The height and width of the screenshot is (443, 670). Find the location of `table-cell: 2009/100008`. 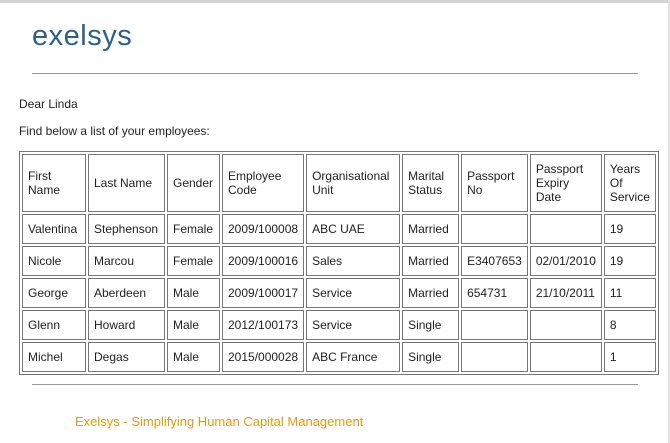

table-cell: 2009/100008 is located at coordinates (263, 229).